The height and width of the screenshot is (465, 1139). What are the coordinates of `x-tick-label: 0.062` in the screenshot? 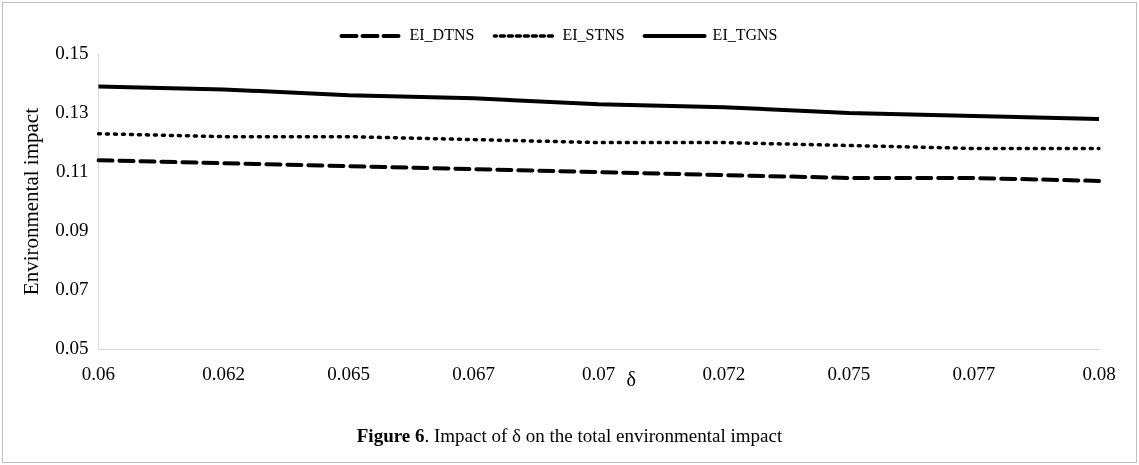 It's located at (223, 373).